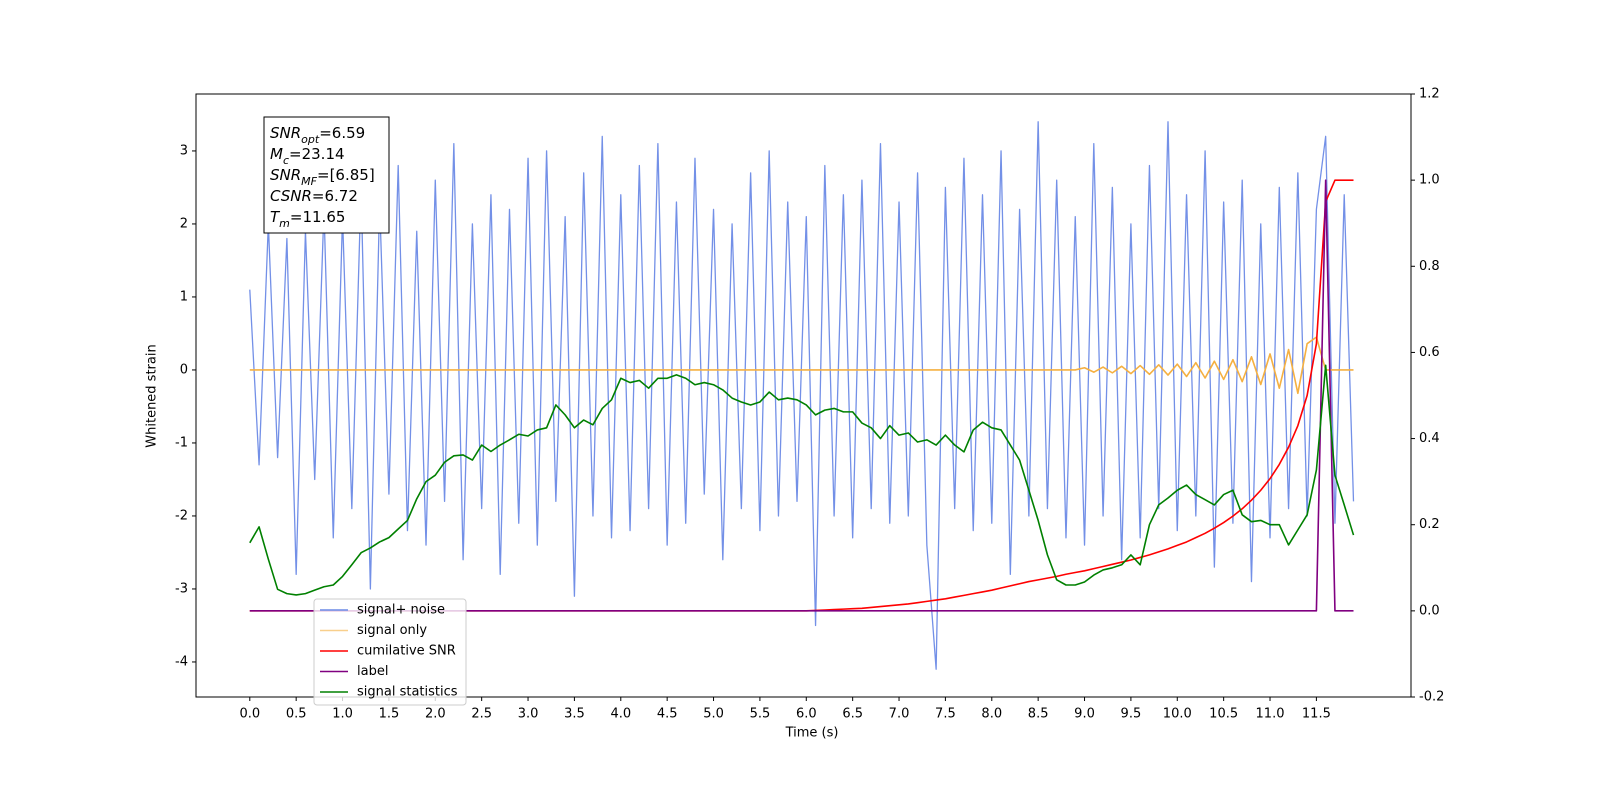 The width and height of the screenshot is (1600, 804). What do you see at coordinates (667, 714) in the screenshot?
I see `x-tick-label: 4.5` at bounding box center [667, 714].